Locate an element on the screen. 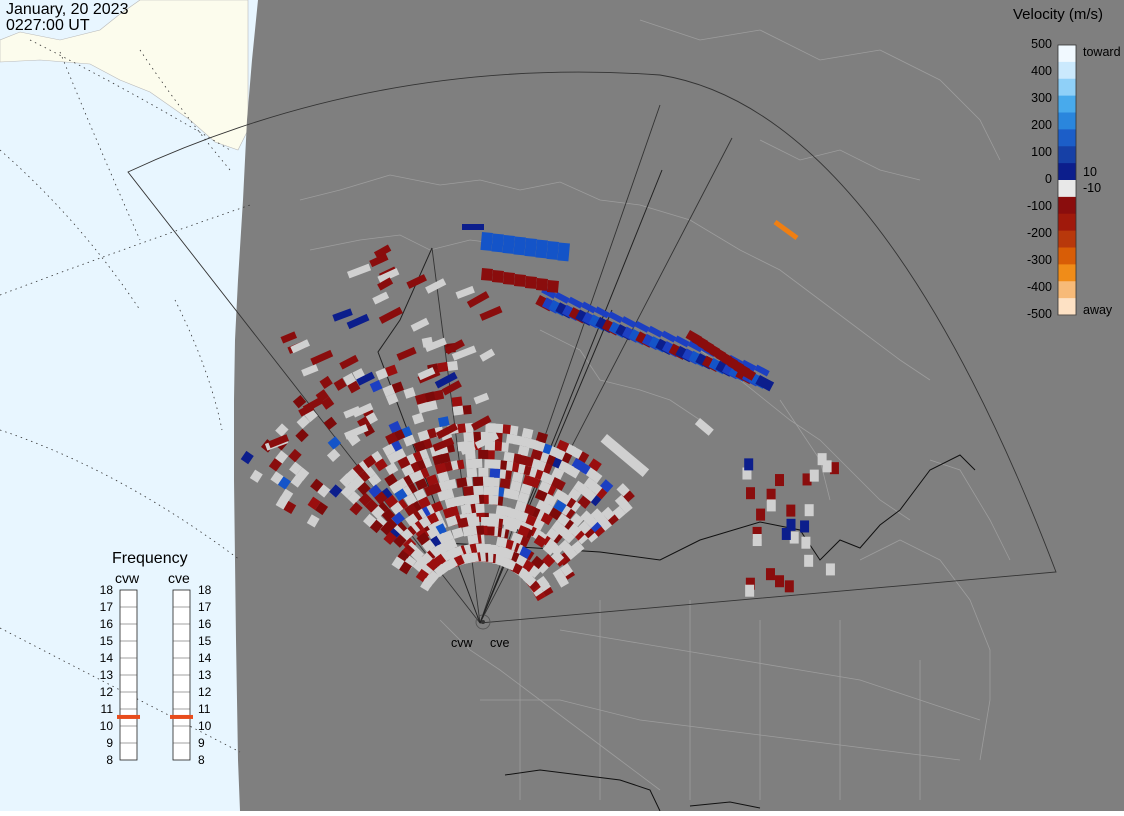 This screenshot has height=816, width=1124. colorbar-tick: -400 is located at coordinates (1039, 287).